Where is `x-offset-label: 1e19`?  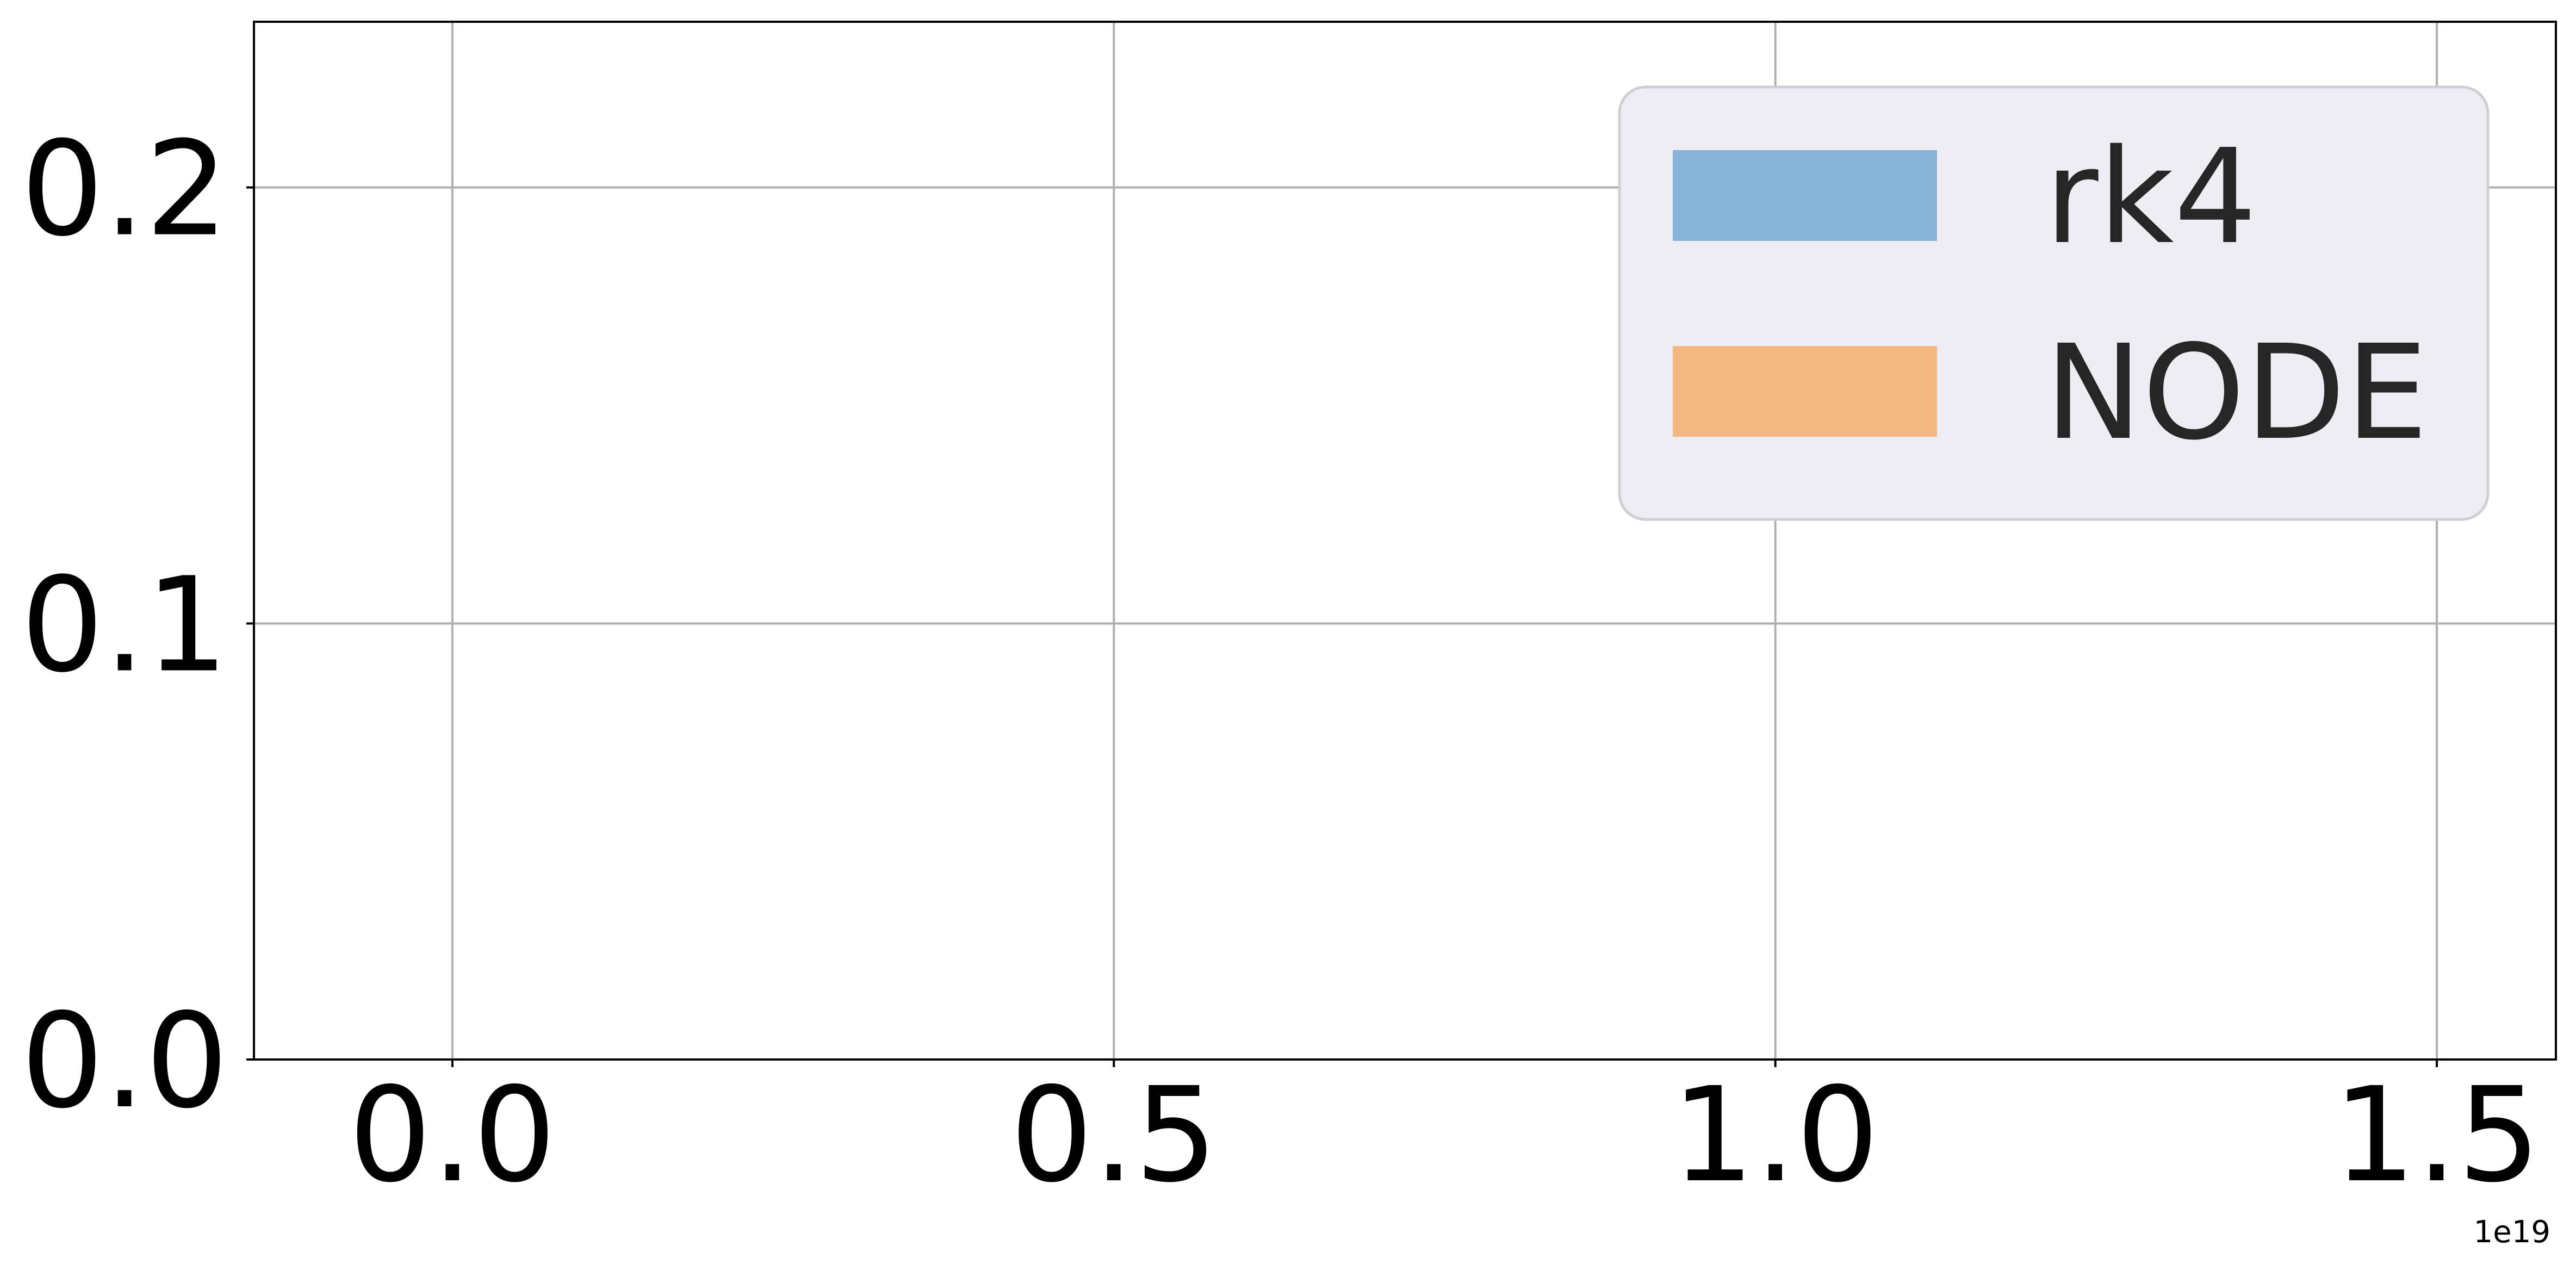 x-offset-label: 1e19 is located at coordinates (2512, 1233).